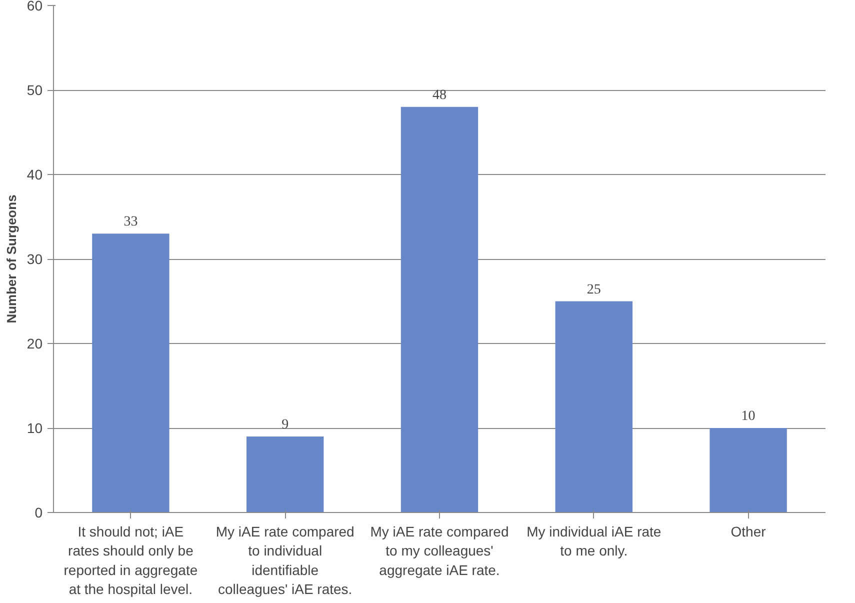 This screenshot has width=855, height=603. What do you see at coordinates (38, 512) in the screenshot?
I see `y-tick-label: 0` at bounding box center [38, 512].